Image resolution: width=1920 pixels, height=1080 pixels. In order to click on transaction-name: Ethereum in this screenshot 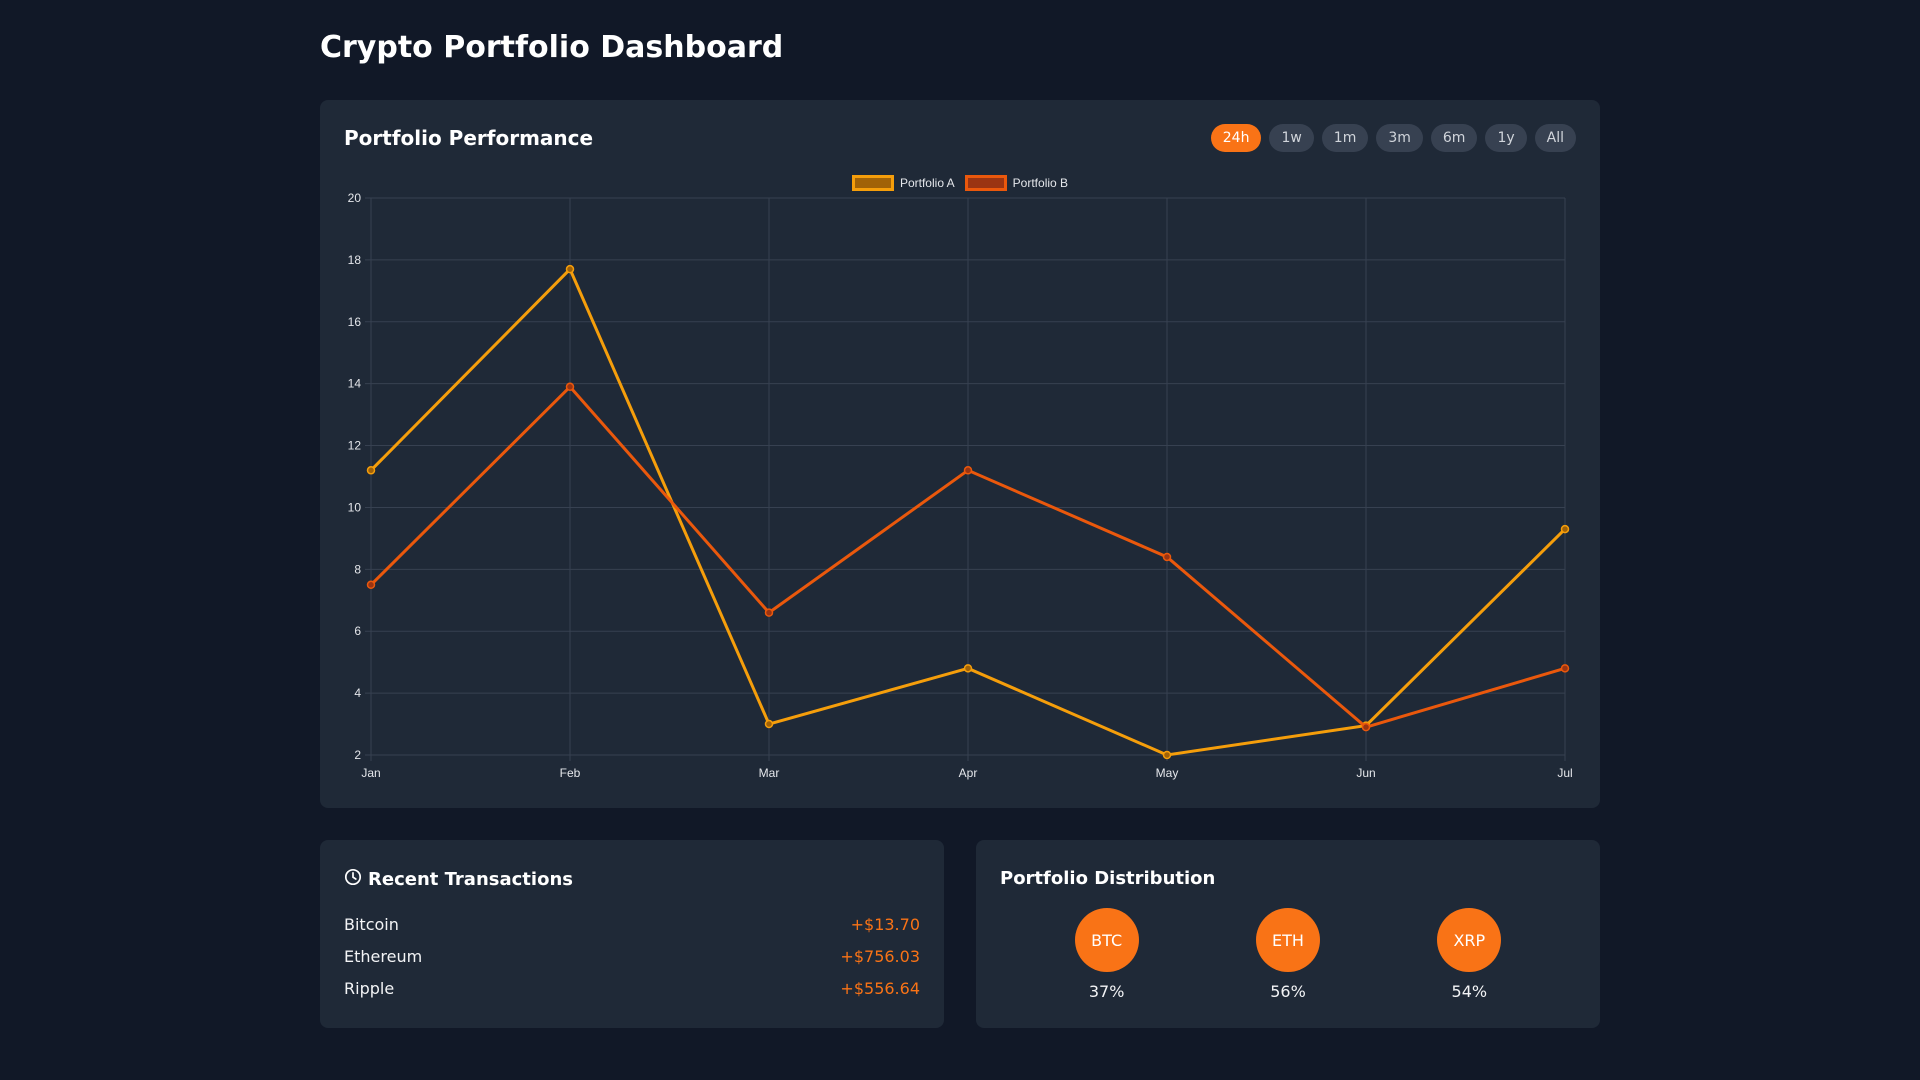, I will do `click(383, 956)`.